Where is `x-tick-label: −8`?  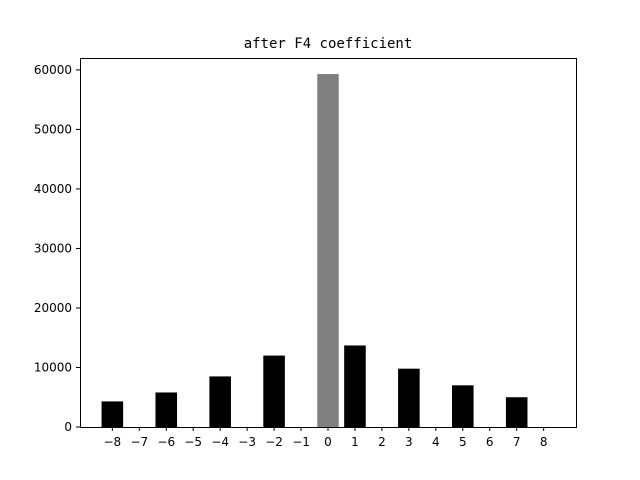
x-tick-label: −8 is located at coordinates (112, 442).